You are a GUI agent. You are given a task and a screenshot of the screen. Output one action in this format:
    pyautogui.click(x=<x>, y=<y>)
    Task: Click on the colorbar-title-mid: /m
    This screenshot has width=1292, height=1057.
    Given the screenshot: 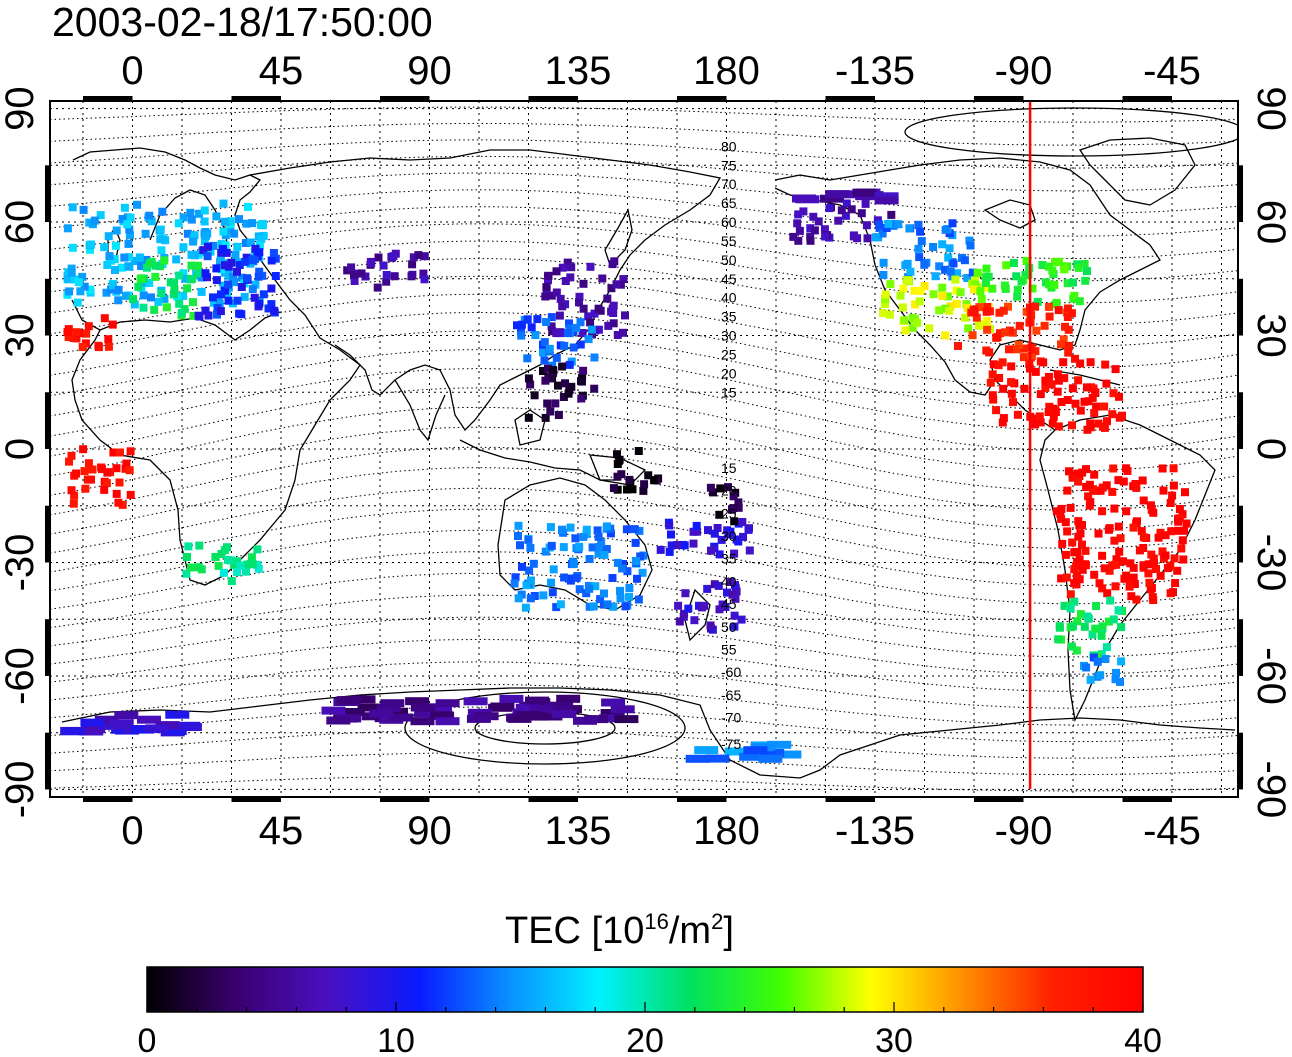 What is the action you would take?
    pyautogui.click(x=690, y=931)
    